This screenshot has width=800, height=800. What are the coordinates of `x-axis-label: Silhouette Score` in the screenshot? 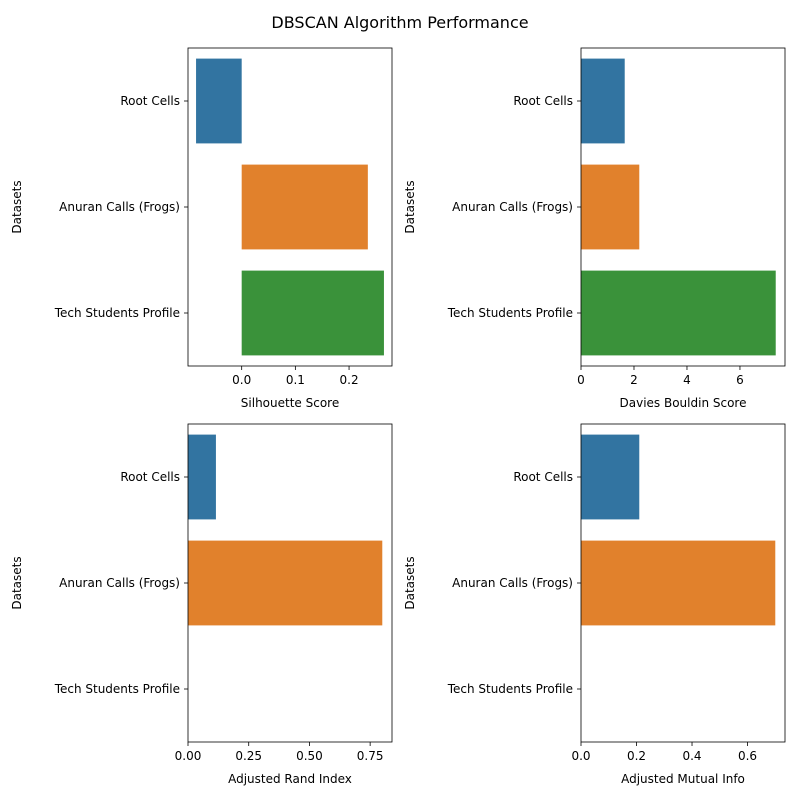 It's located at (290, 403).